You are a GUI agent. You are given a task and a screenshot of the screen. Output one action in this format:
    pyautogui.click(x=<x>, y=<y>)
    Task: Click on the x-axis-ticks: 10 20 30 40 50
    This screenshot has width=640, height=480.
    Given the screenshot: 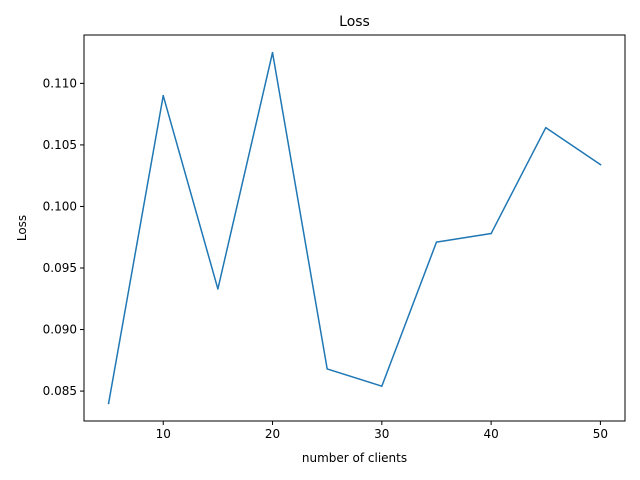 What is the action you would take?
    pyautogui.click(x=382, y=431)
    